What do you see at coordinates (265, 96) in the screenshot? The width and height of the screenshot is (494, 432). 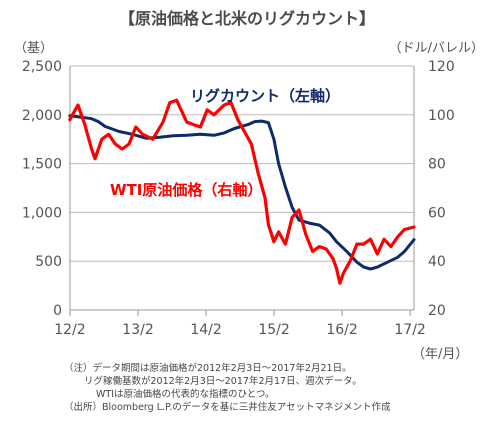 I see `rig-count-series-label: リグカウント（左軸）` at bounding box center [265, 96].